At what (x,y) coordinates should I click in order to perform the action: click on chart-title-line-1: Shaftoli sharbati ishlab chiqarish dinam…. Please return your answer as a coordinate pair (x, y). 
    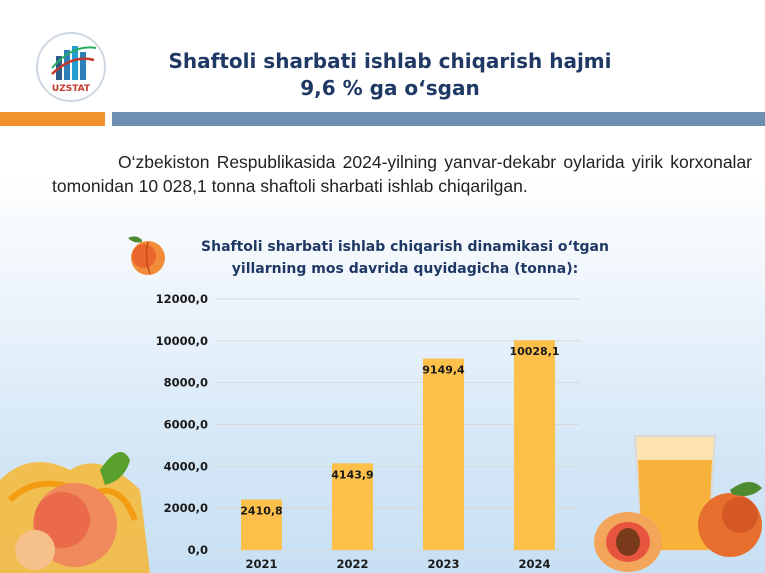
    Looking at the image, I should click on (405, 247).